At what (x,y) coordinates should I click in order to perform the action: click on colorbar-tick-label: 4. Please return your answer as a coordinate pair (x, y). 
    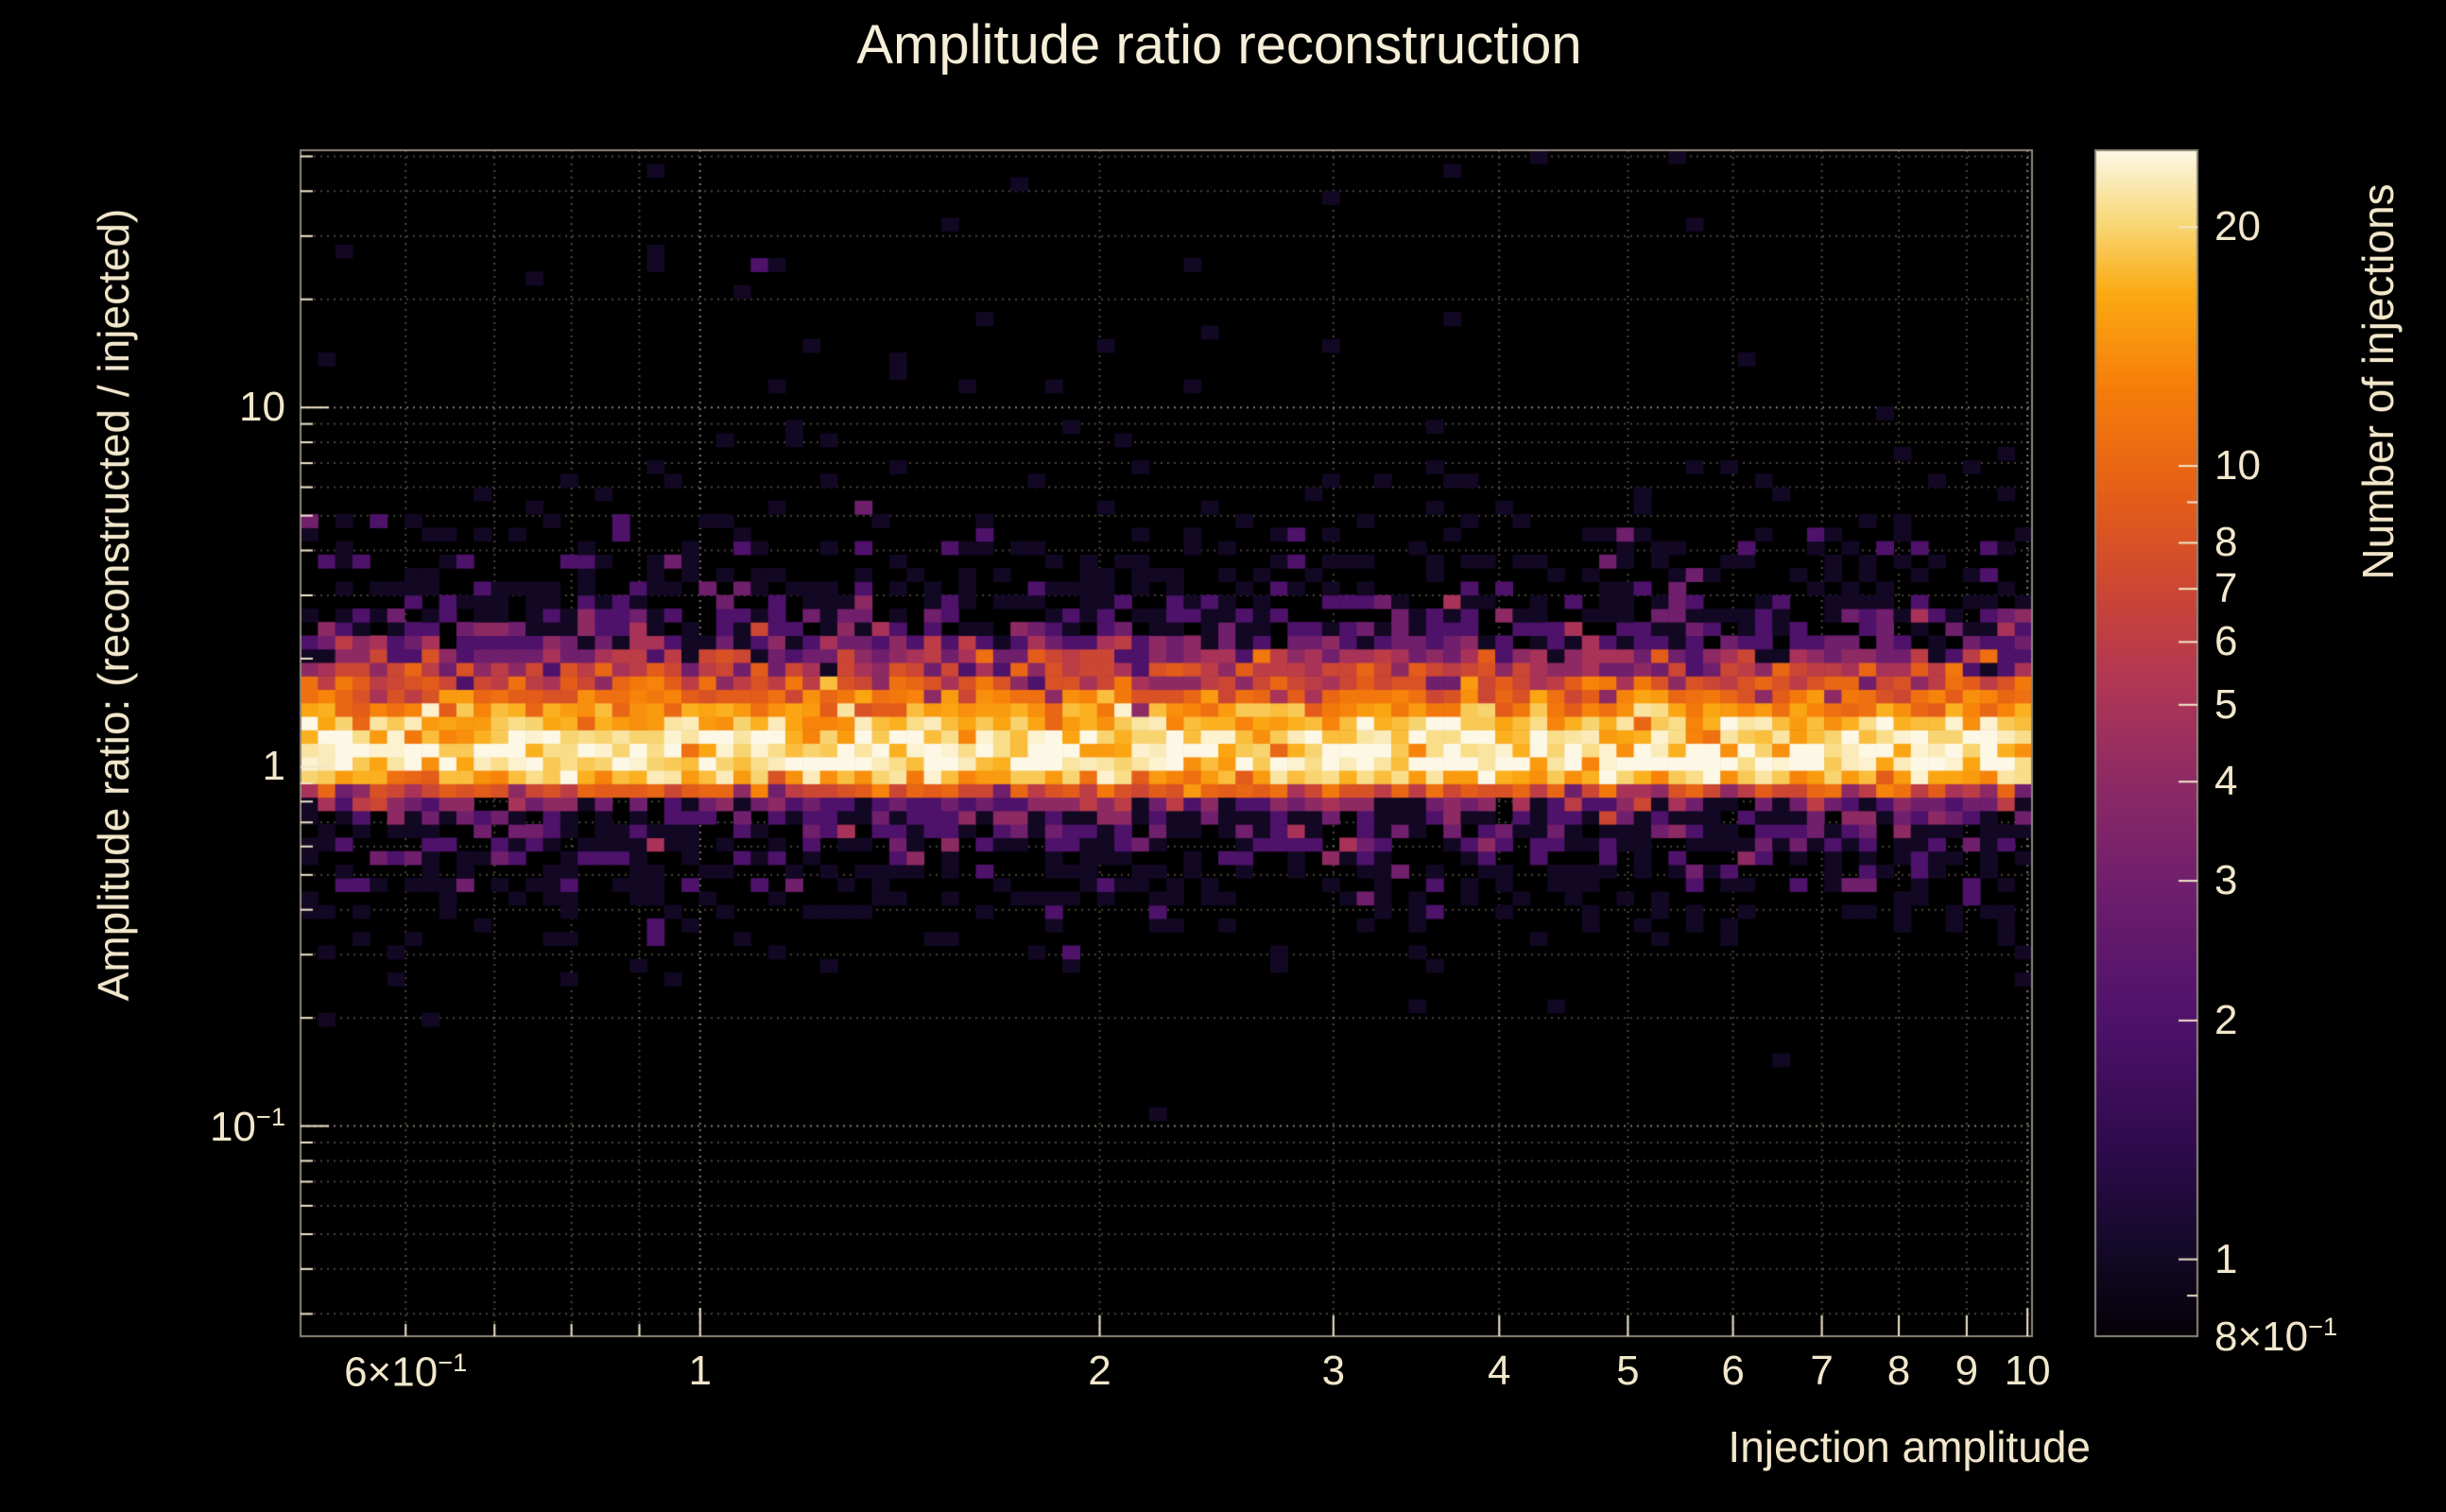
    Looking at the image, I should click on (2226, 781).